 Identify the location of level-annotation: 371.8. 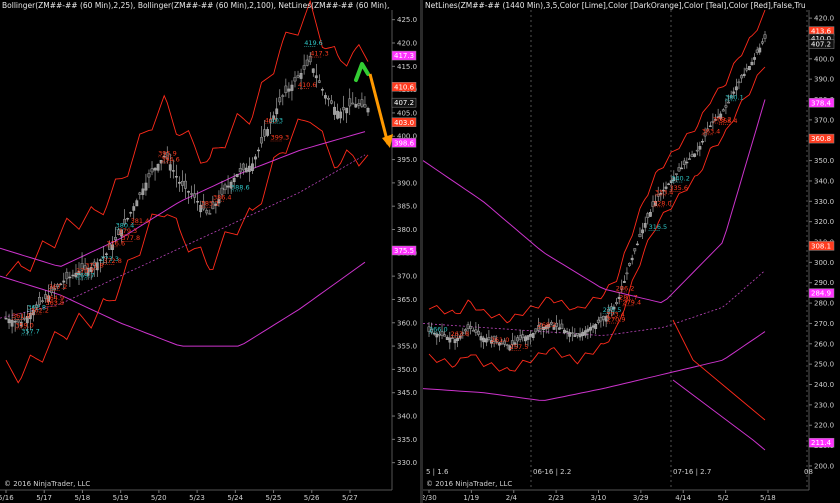
(94, 266).